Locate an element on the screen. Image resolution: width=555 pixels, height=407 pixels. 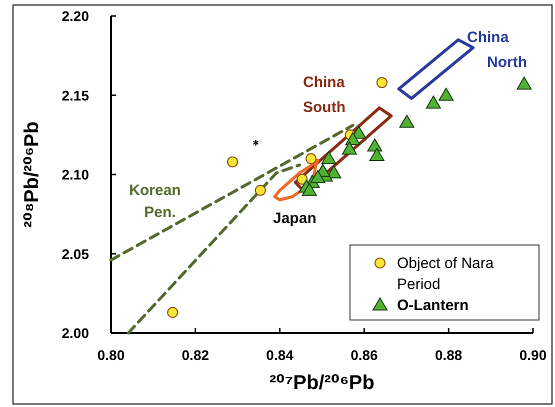
x-tick-label: 0.82 is located at coordinates (196, 355).